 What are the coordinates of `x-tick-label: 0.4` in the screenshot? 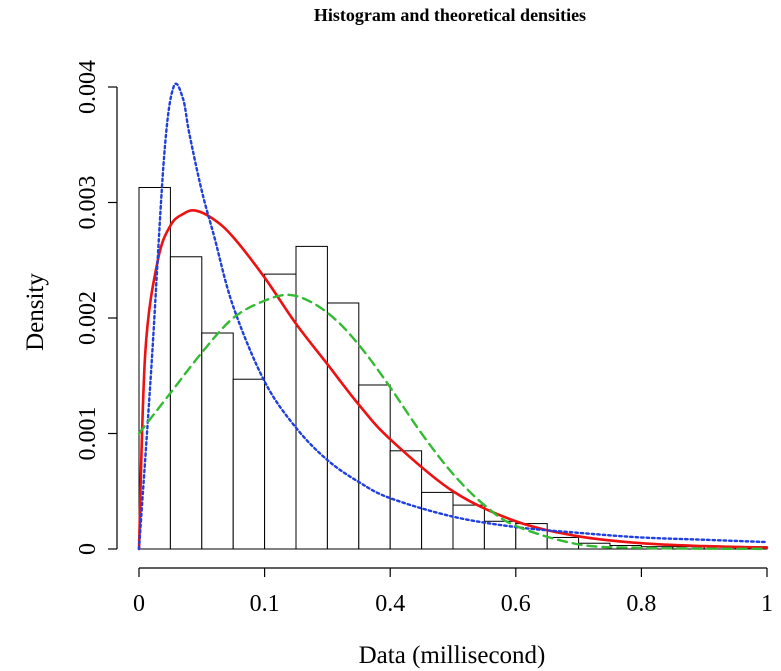 It's located at (390, 604).